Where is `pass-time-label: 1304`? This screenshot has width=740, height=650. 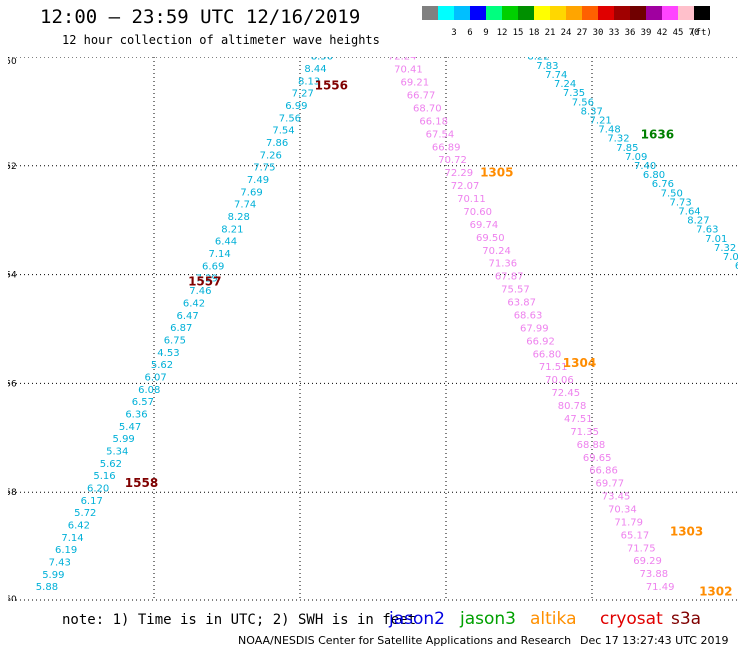 pass-time-label: 1304 is located at coordinates (579, 363).